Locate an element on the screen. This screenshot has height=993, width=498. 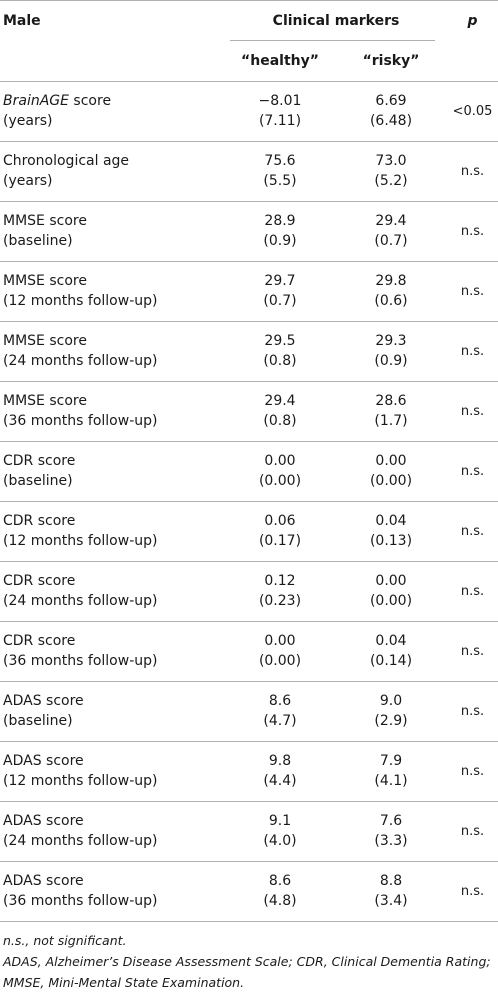
risky-mean: 29.8 is located at coordinates (391, 281).